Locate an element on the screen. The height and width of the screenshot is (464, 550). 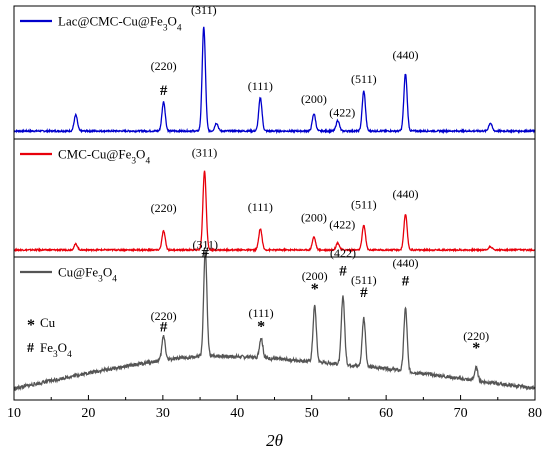
x-tick-label: 20 is located at coordinates (88, 413).